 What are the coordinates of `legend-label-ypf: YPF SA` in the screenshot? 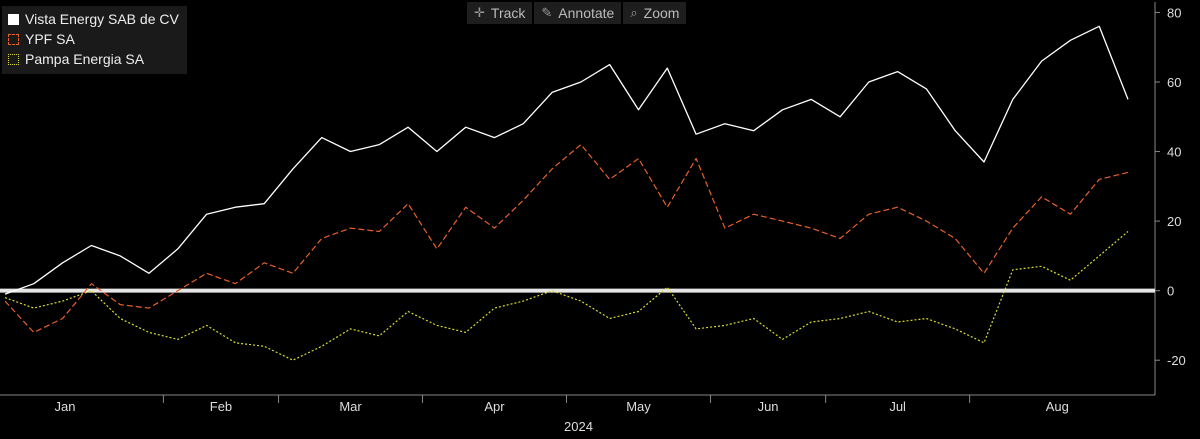 It's located at (50, 39).